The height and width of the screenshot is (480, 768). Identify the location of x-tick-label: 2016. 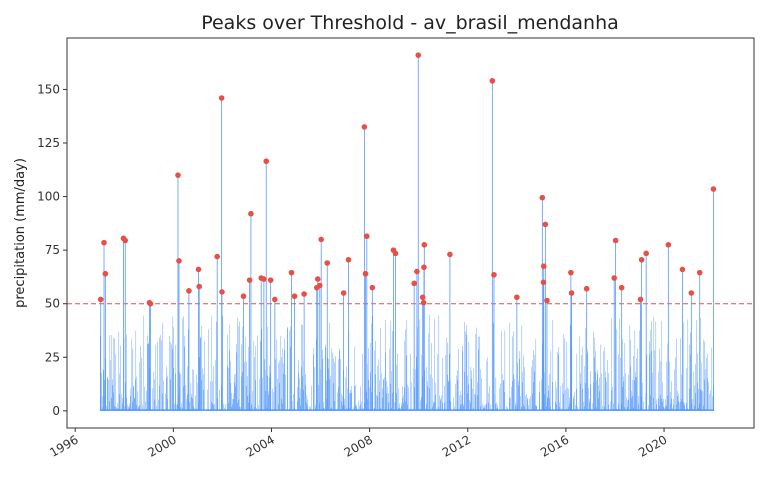
(554, 445).